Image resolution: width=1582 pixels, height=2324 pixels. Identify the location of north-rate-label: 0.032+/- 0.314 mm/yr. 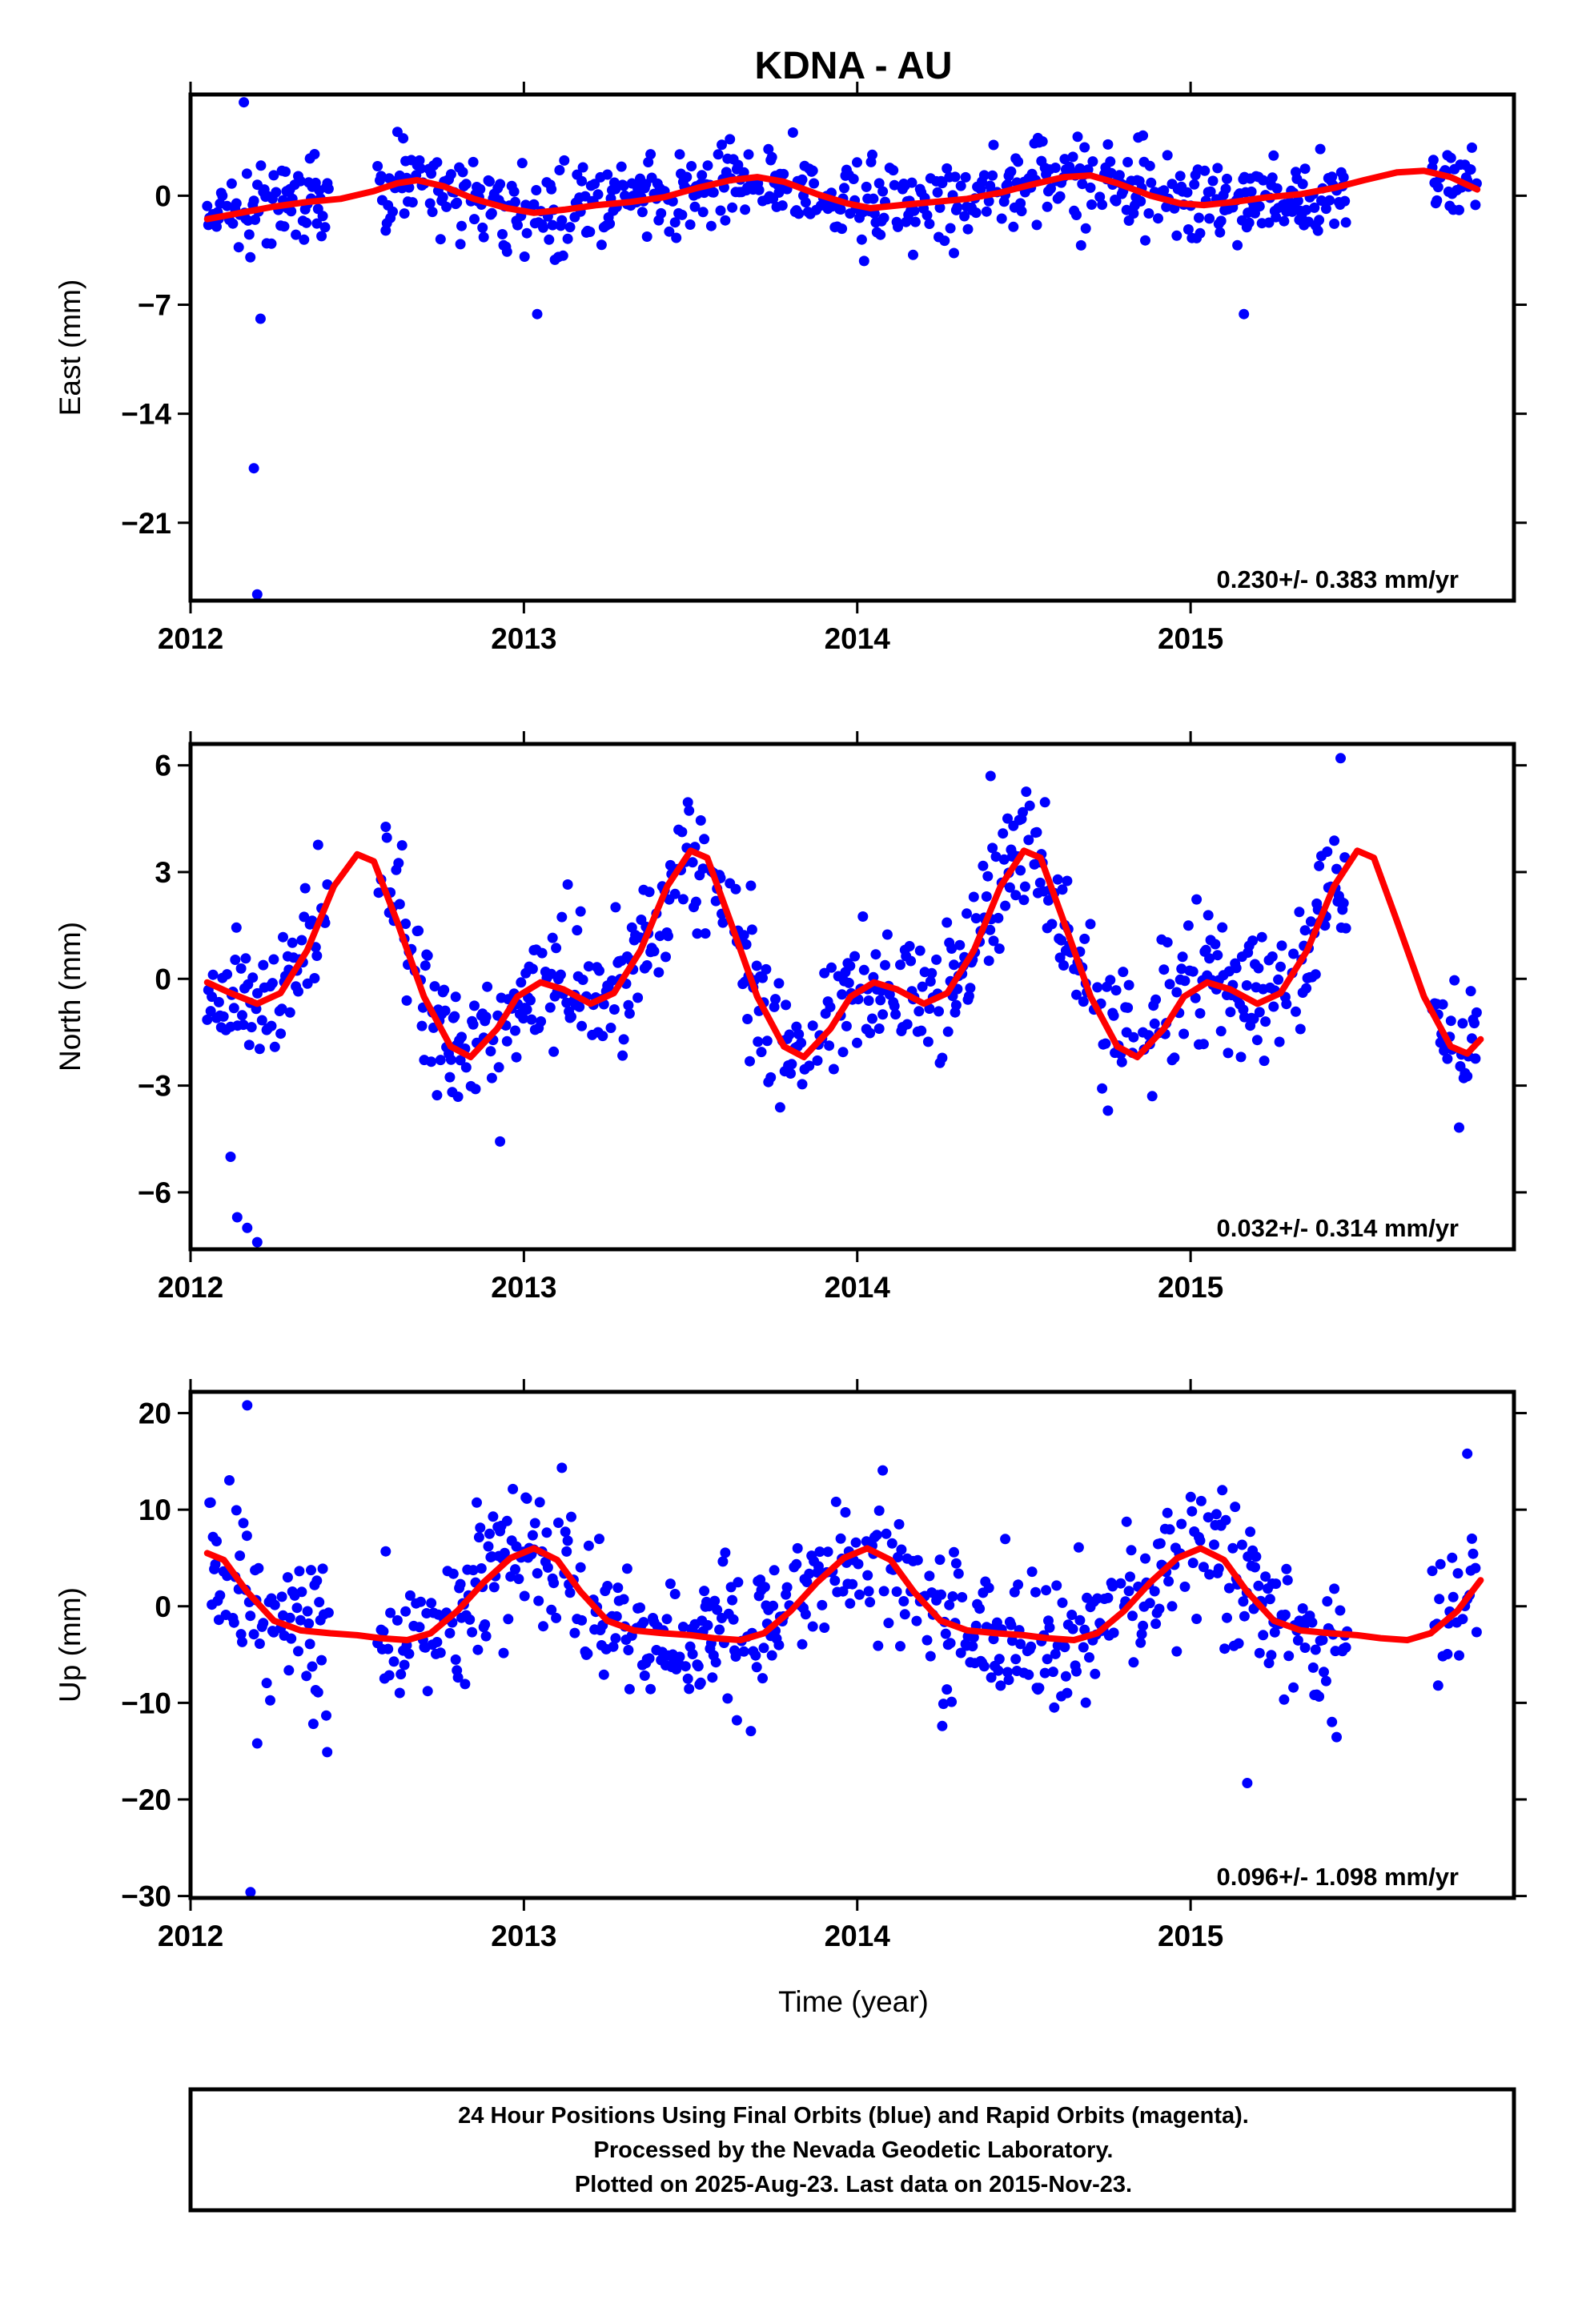
(1338, 1228).